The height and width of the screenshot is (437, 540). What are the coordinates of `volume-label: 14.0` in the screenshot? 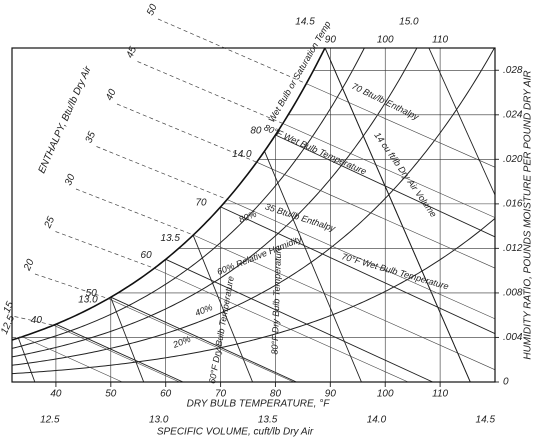 It's located at (377, 420).